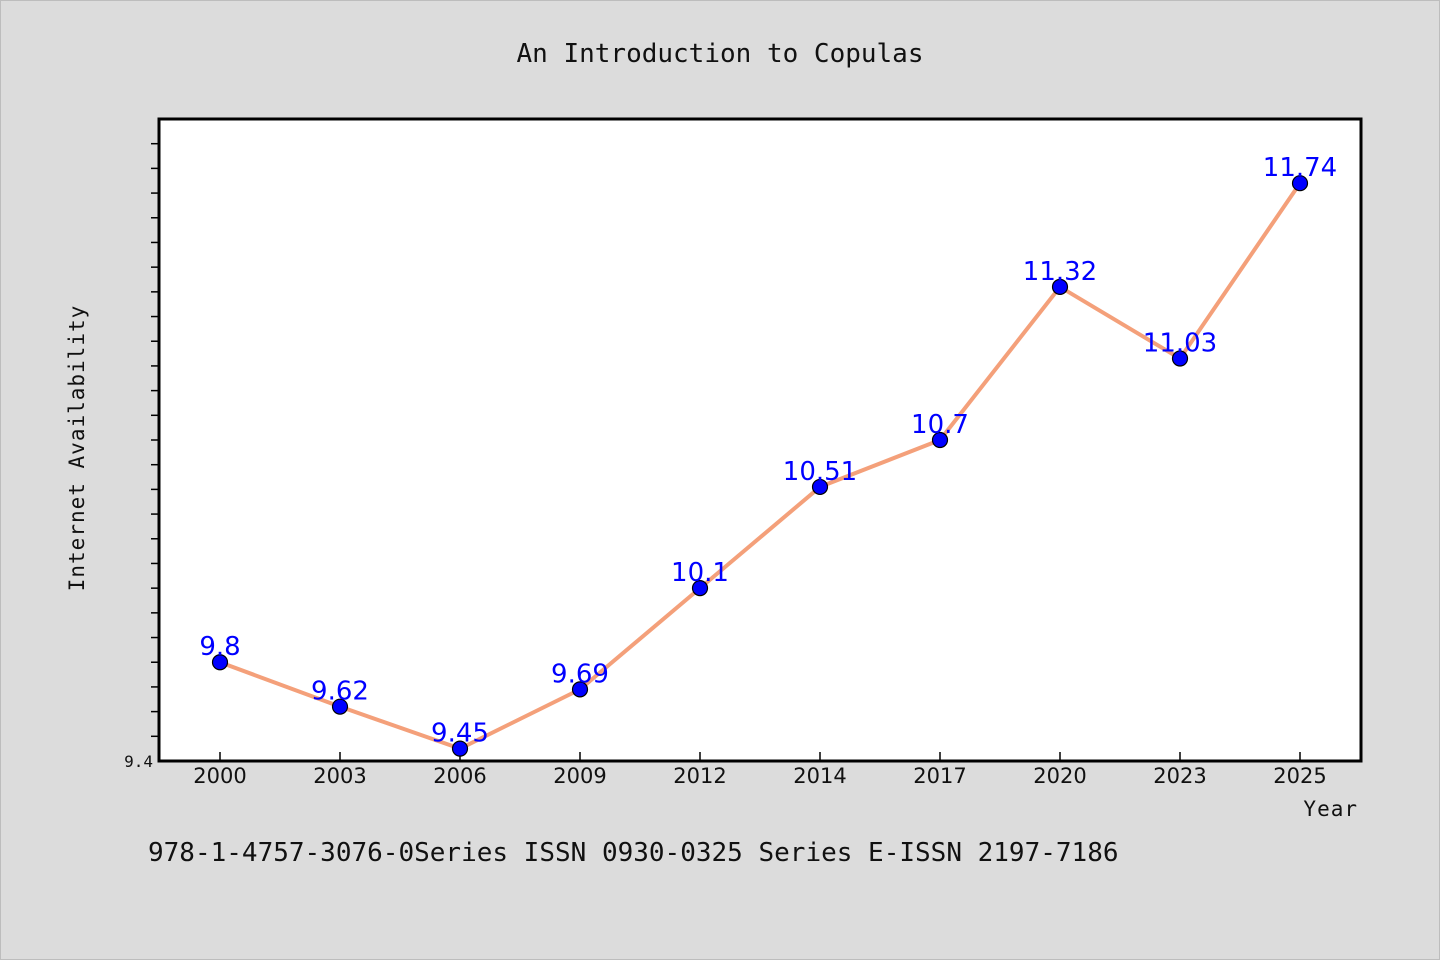  What do you see at coordinates (760, 770) in the screenshot?
I see `x-axis-ticks: 2000 2003 2006 2009 2012 2014 2017 2020 2023 2025` at bounding box center [760, 770].